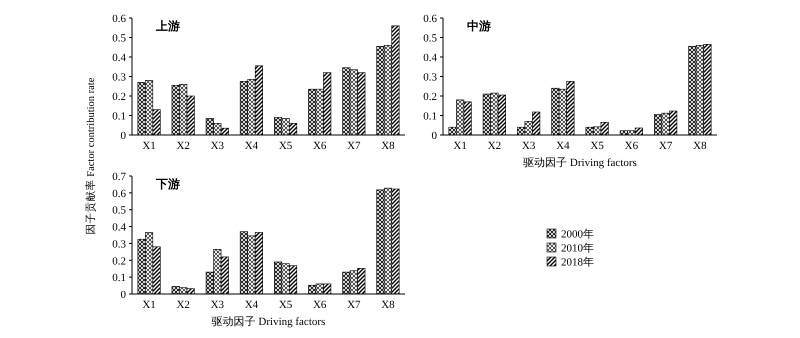  I want to click on y-axis-title: 因子贡献率 Factor contribution rate, so click(90, 155).